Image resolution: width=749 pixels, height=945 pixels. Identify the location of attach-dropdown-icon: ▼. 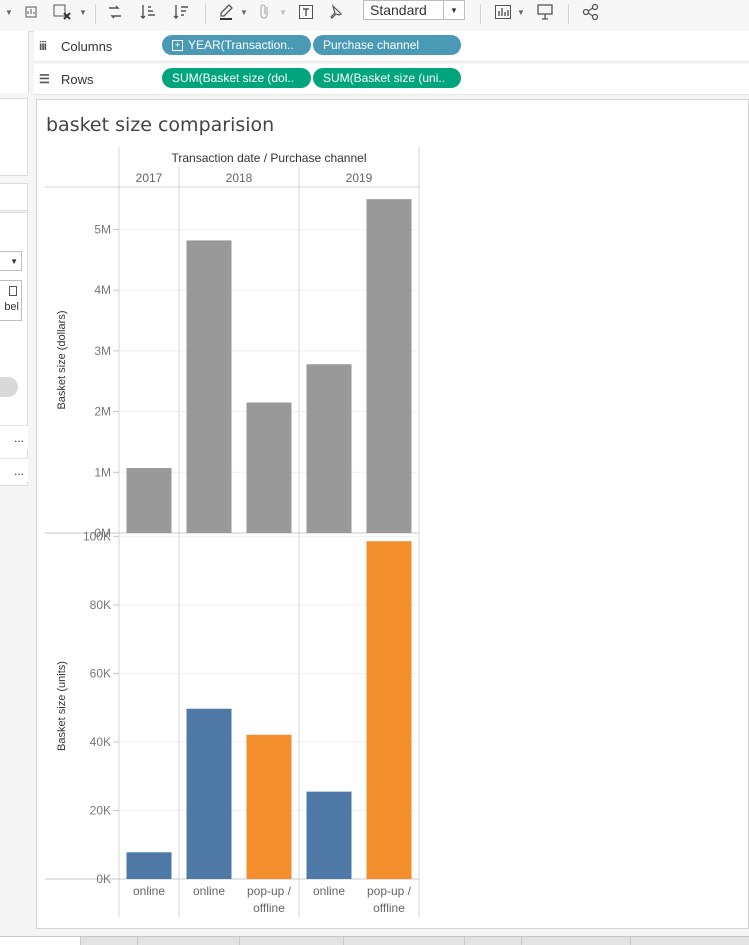
(283, 12).